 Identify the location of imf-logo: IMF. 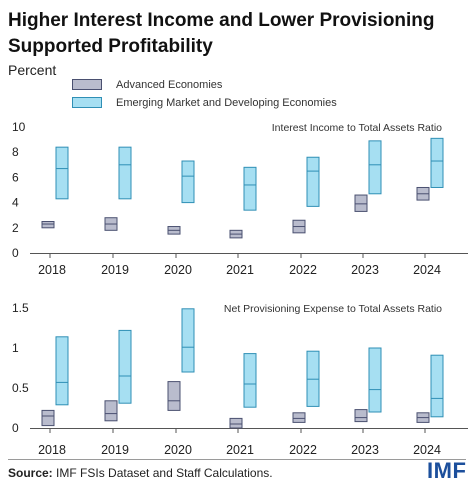
(447, 470).